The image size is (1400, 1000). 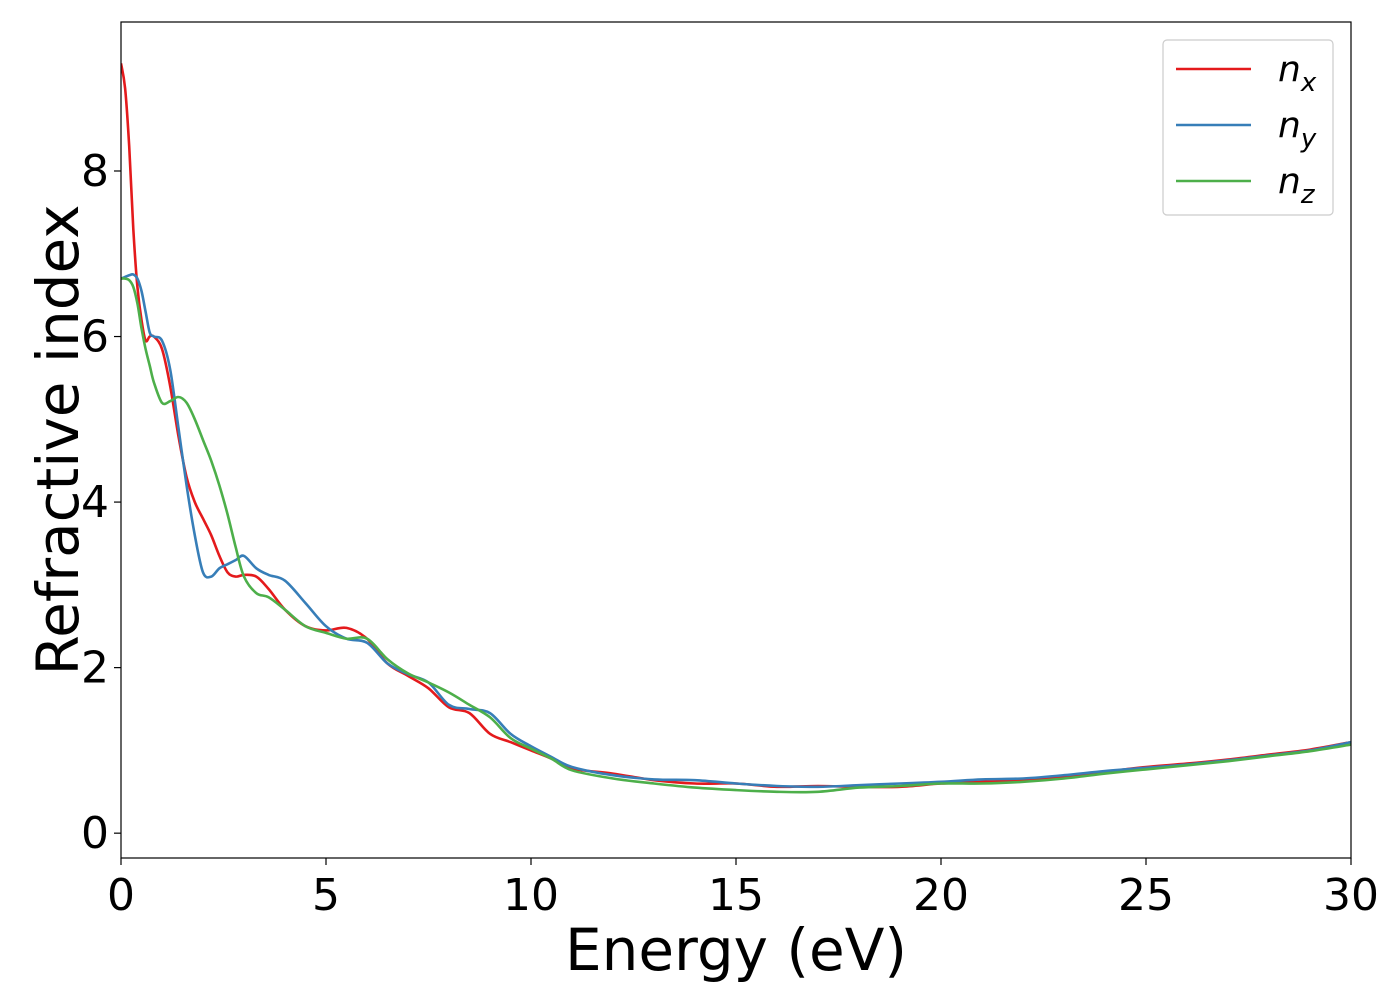 I want to click on y-tick-label: 8, so click(x=95, y=171).